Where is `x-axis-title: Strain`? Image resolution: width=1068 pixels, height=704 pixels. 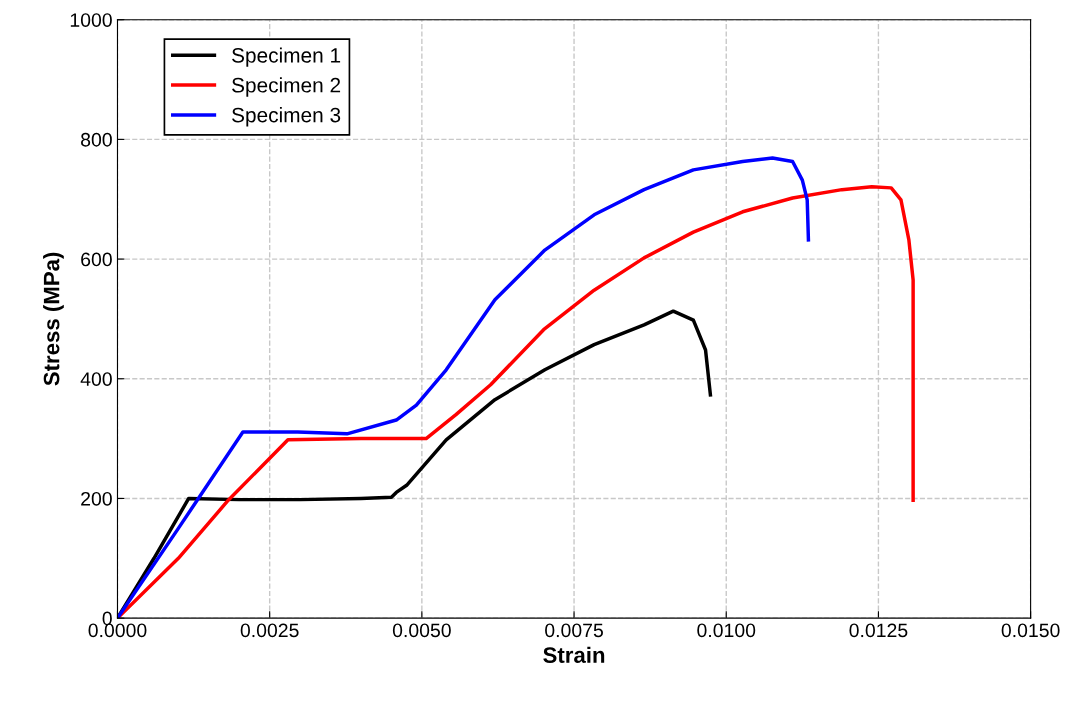
x-axis-title: Strain is located at coordinates (574, 654).